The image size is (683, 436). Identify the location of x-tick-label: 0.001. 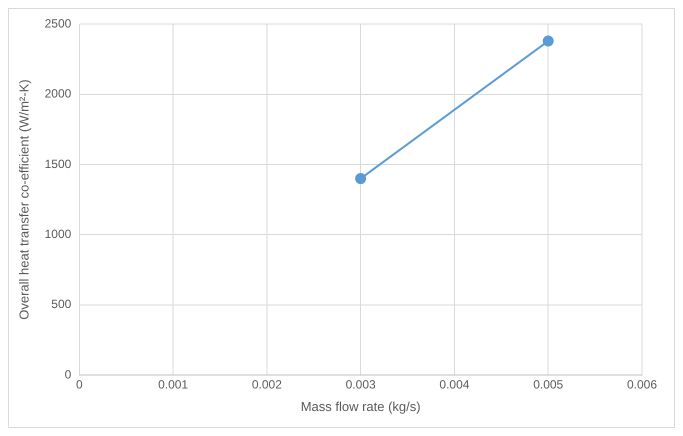
(173, 385).